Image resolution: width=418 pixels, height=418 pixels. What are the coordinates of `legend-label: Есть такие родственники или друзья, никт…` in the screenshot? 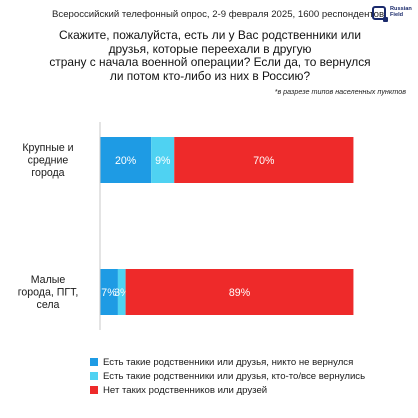 It's located at (228, 362).